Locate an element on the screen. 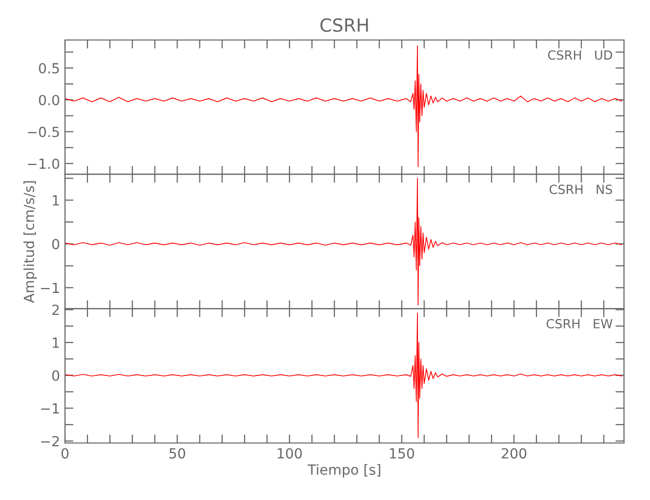 The image size is (650, 500). y-tick-label: −1.0 is located at coordinates (44, 163).